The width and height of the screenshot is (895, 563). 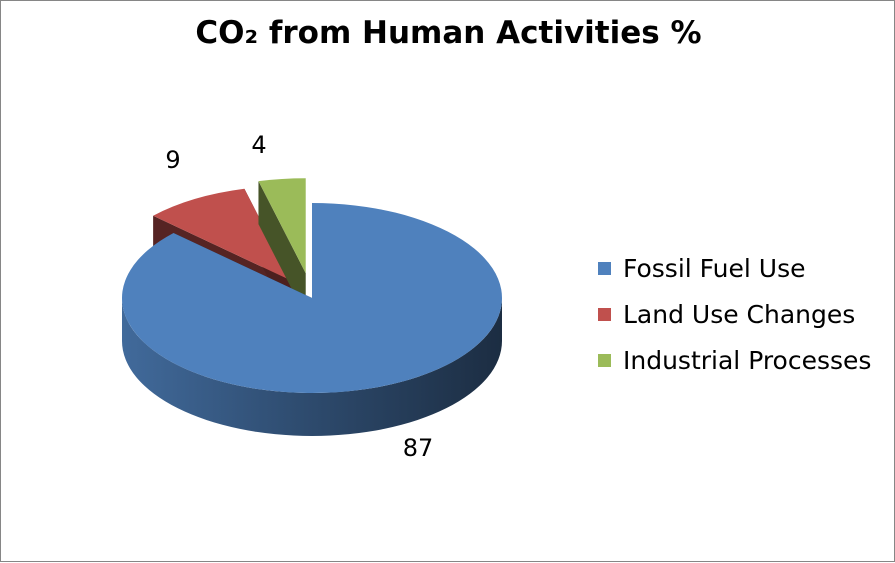 I want to click on legend-item-land-use-changes: Land Use Changes, so click(x=734, y=314).